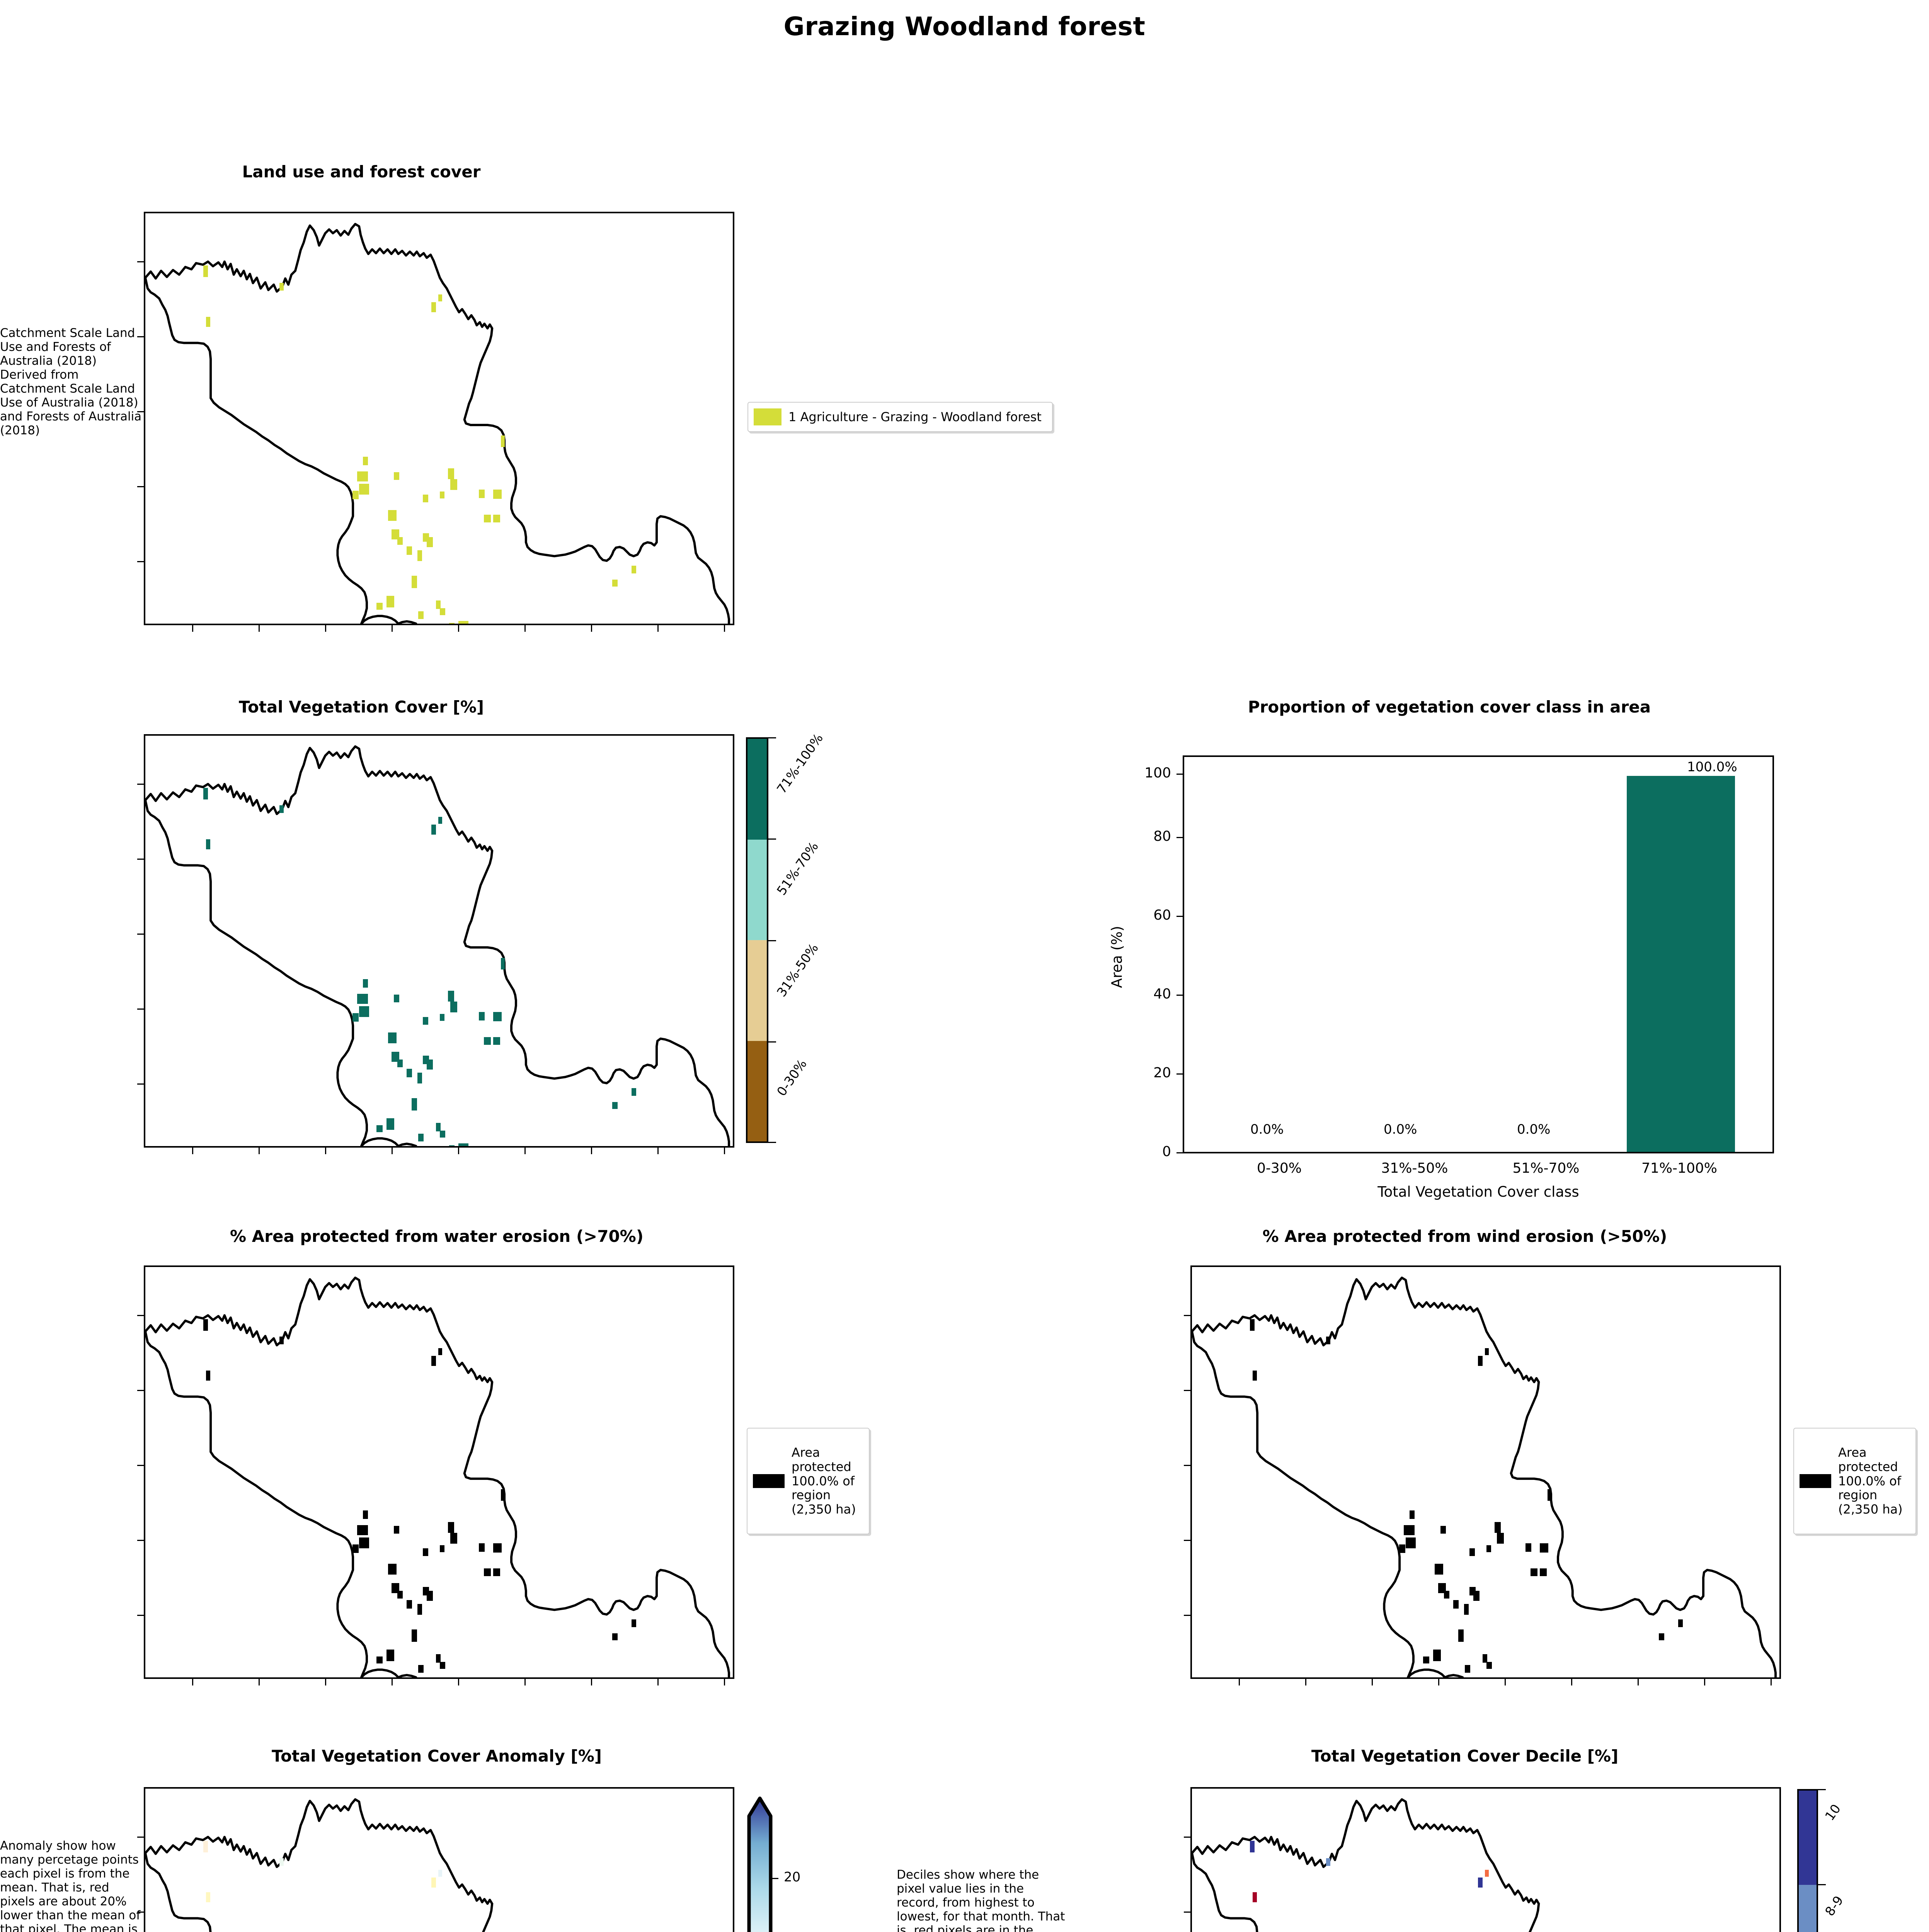 The height and width of the screenshot is (1932, 1929). I want to click on x-tick-0-30: 0-30%, so click(1279, 1168).